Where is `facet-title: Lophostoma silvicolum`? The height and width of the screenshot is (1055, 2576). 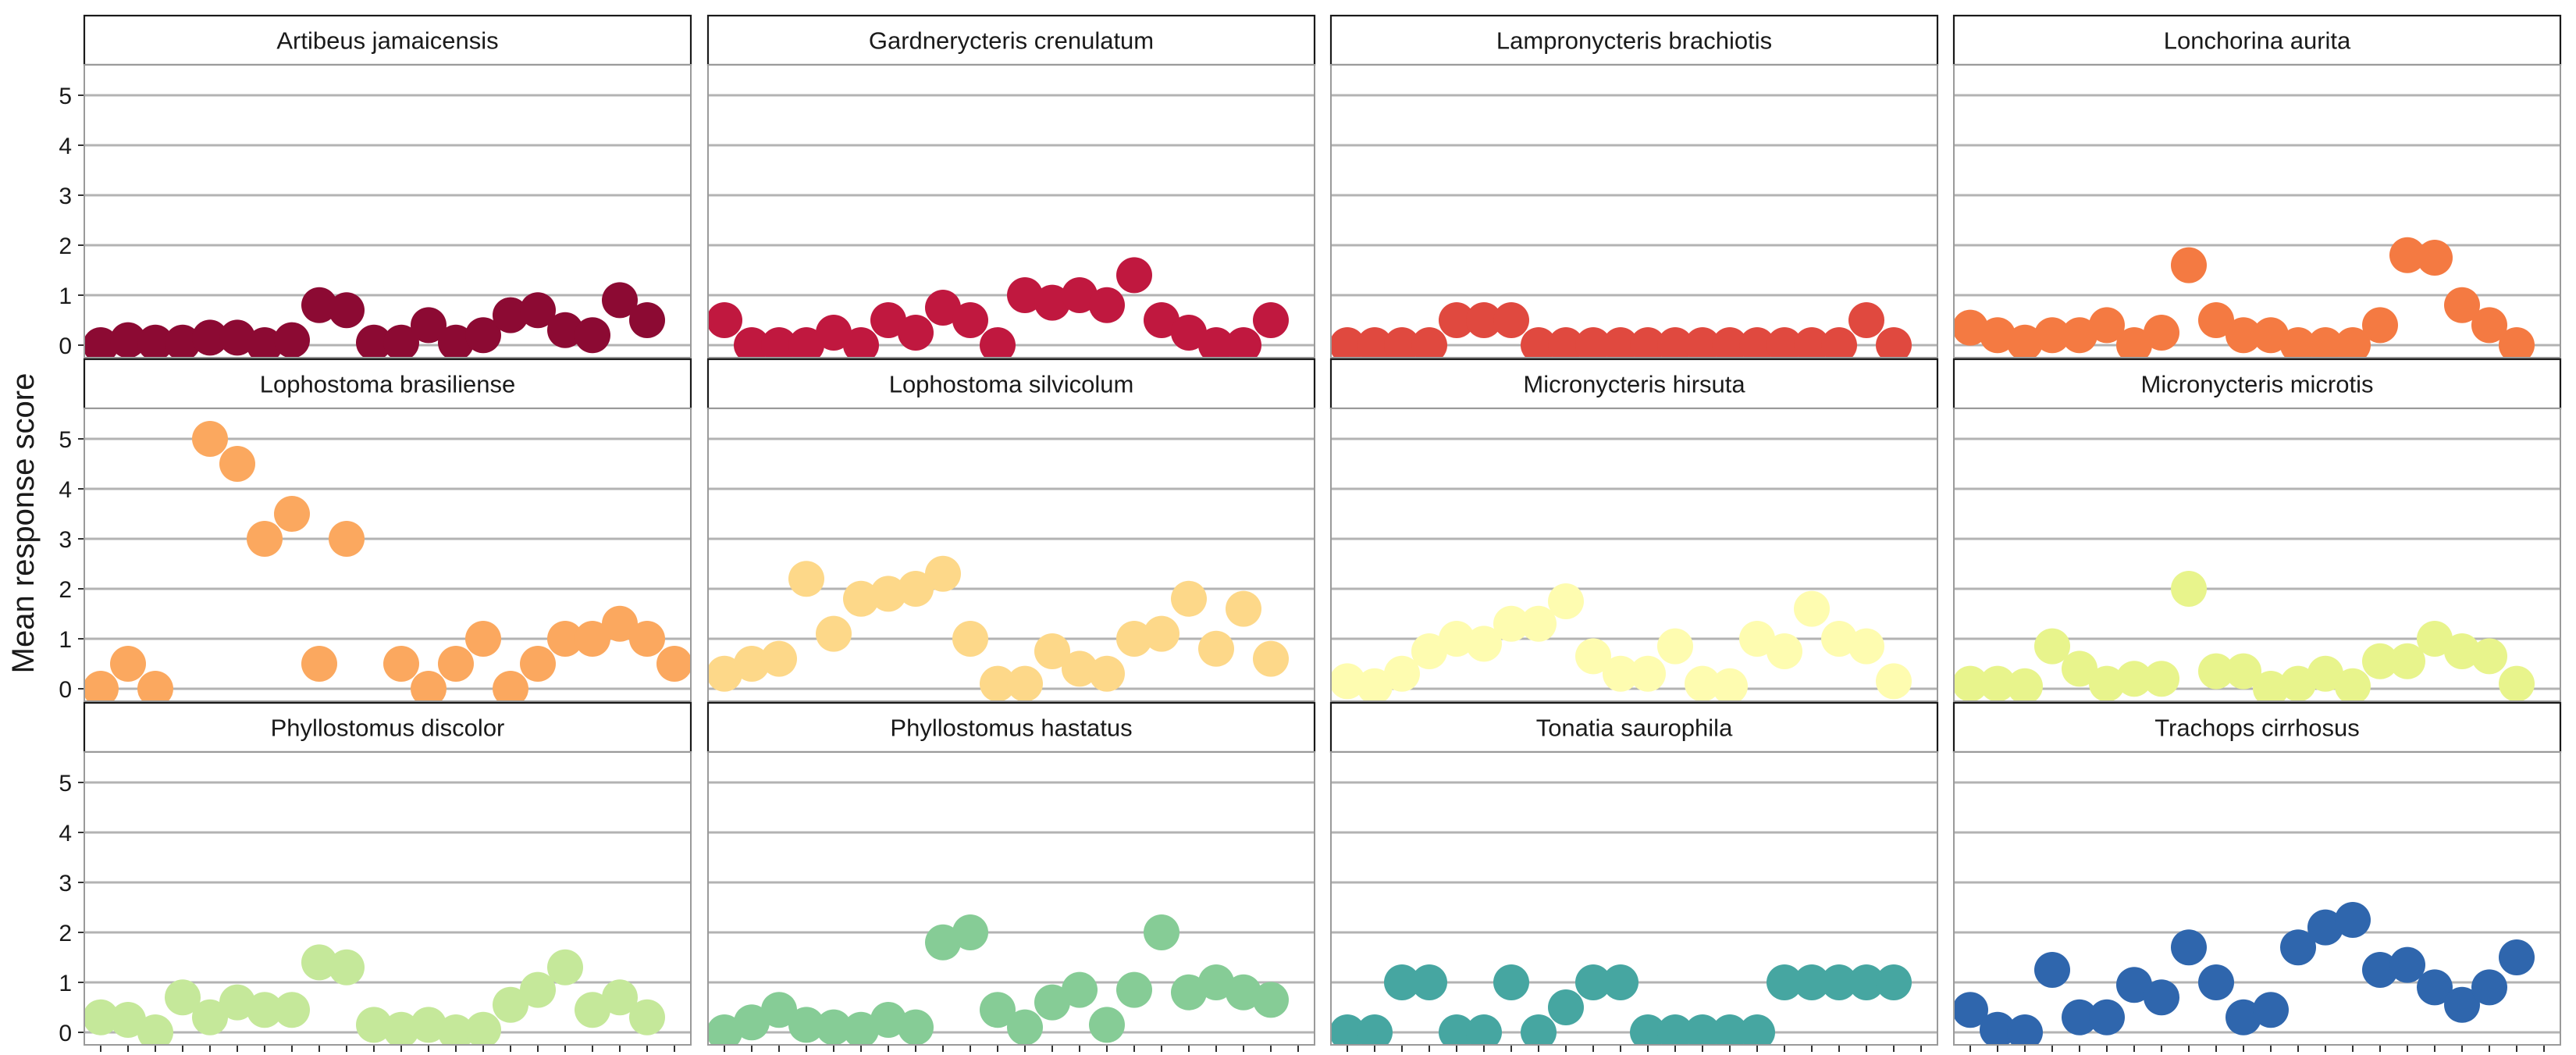
facet-title: Lophostoma silvicolum is located at coordinates (1011, 384).